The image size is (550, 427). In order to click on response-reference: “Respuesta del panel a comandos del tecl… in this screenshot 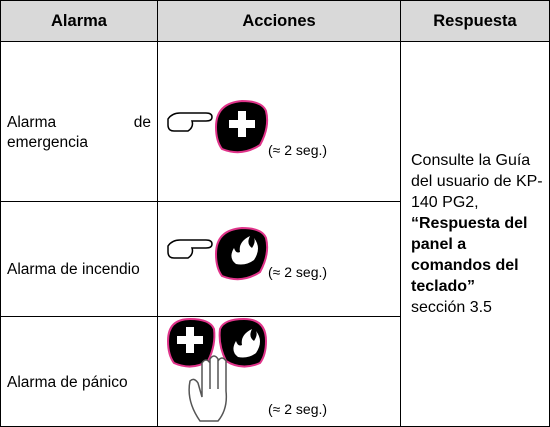, I will do `click(469, 255)`.